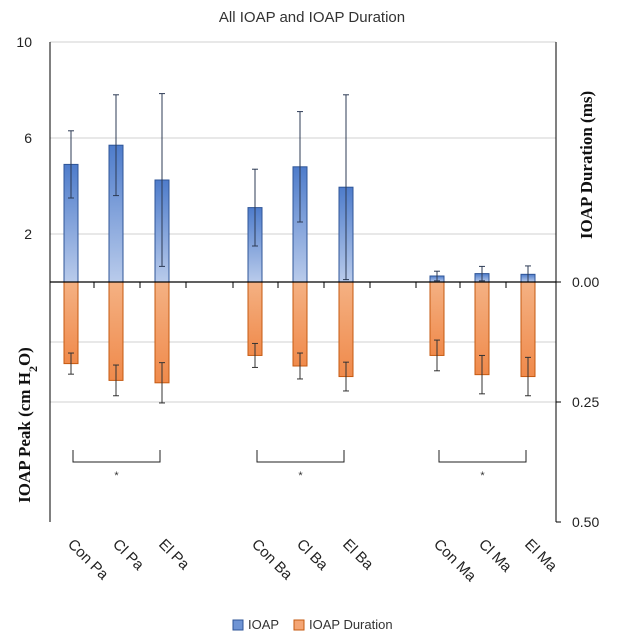 This screenshot has width=626, height=634. What do you see at coordinates (585, 522) in the screenshot?
I see `right-tick-label: 0.50` at bounding box center [585, 522].